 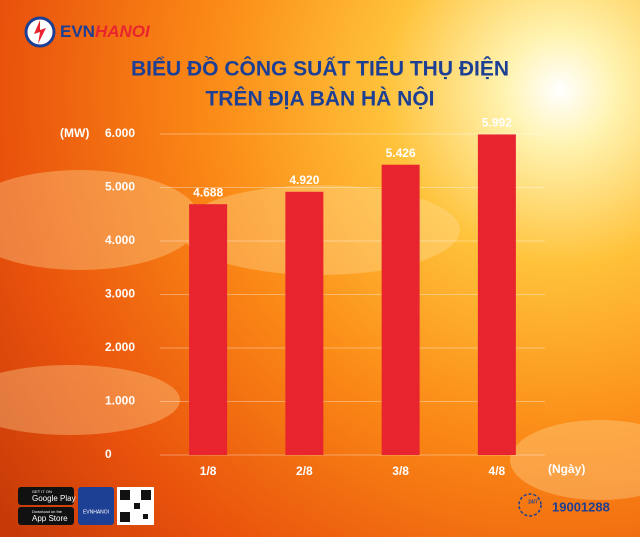 I want to click on x-tick-label: 4/8, so click(x=497, y=471).